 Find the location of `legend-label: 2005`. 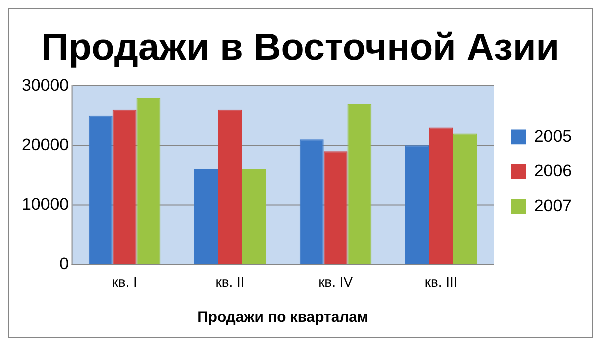

legend-label: 2005 is located at coordinates (553, 136).